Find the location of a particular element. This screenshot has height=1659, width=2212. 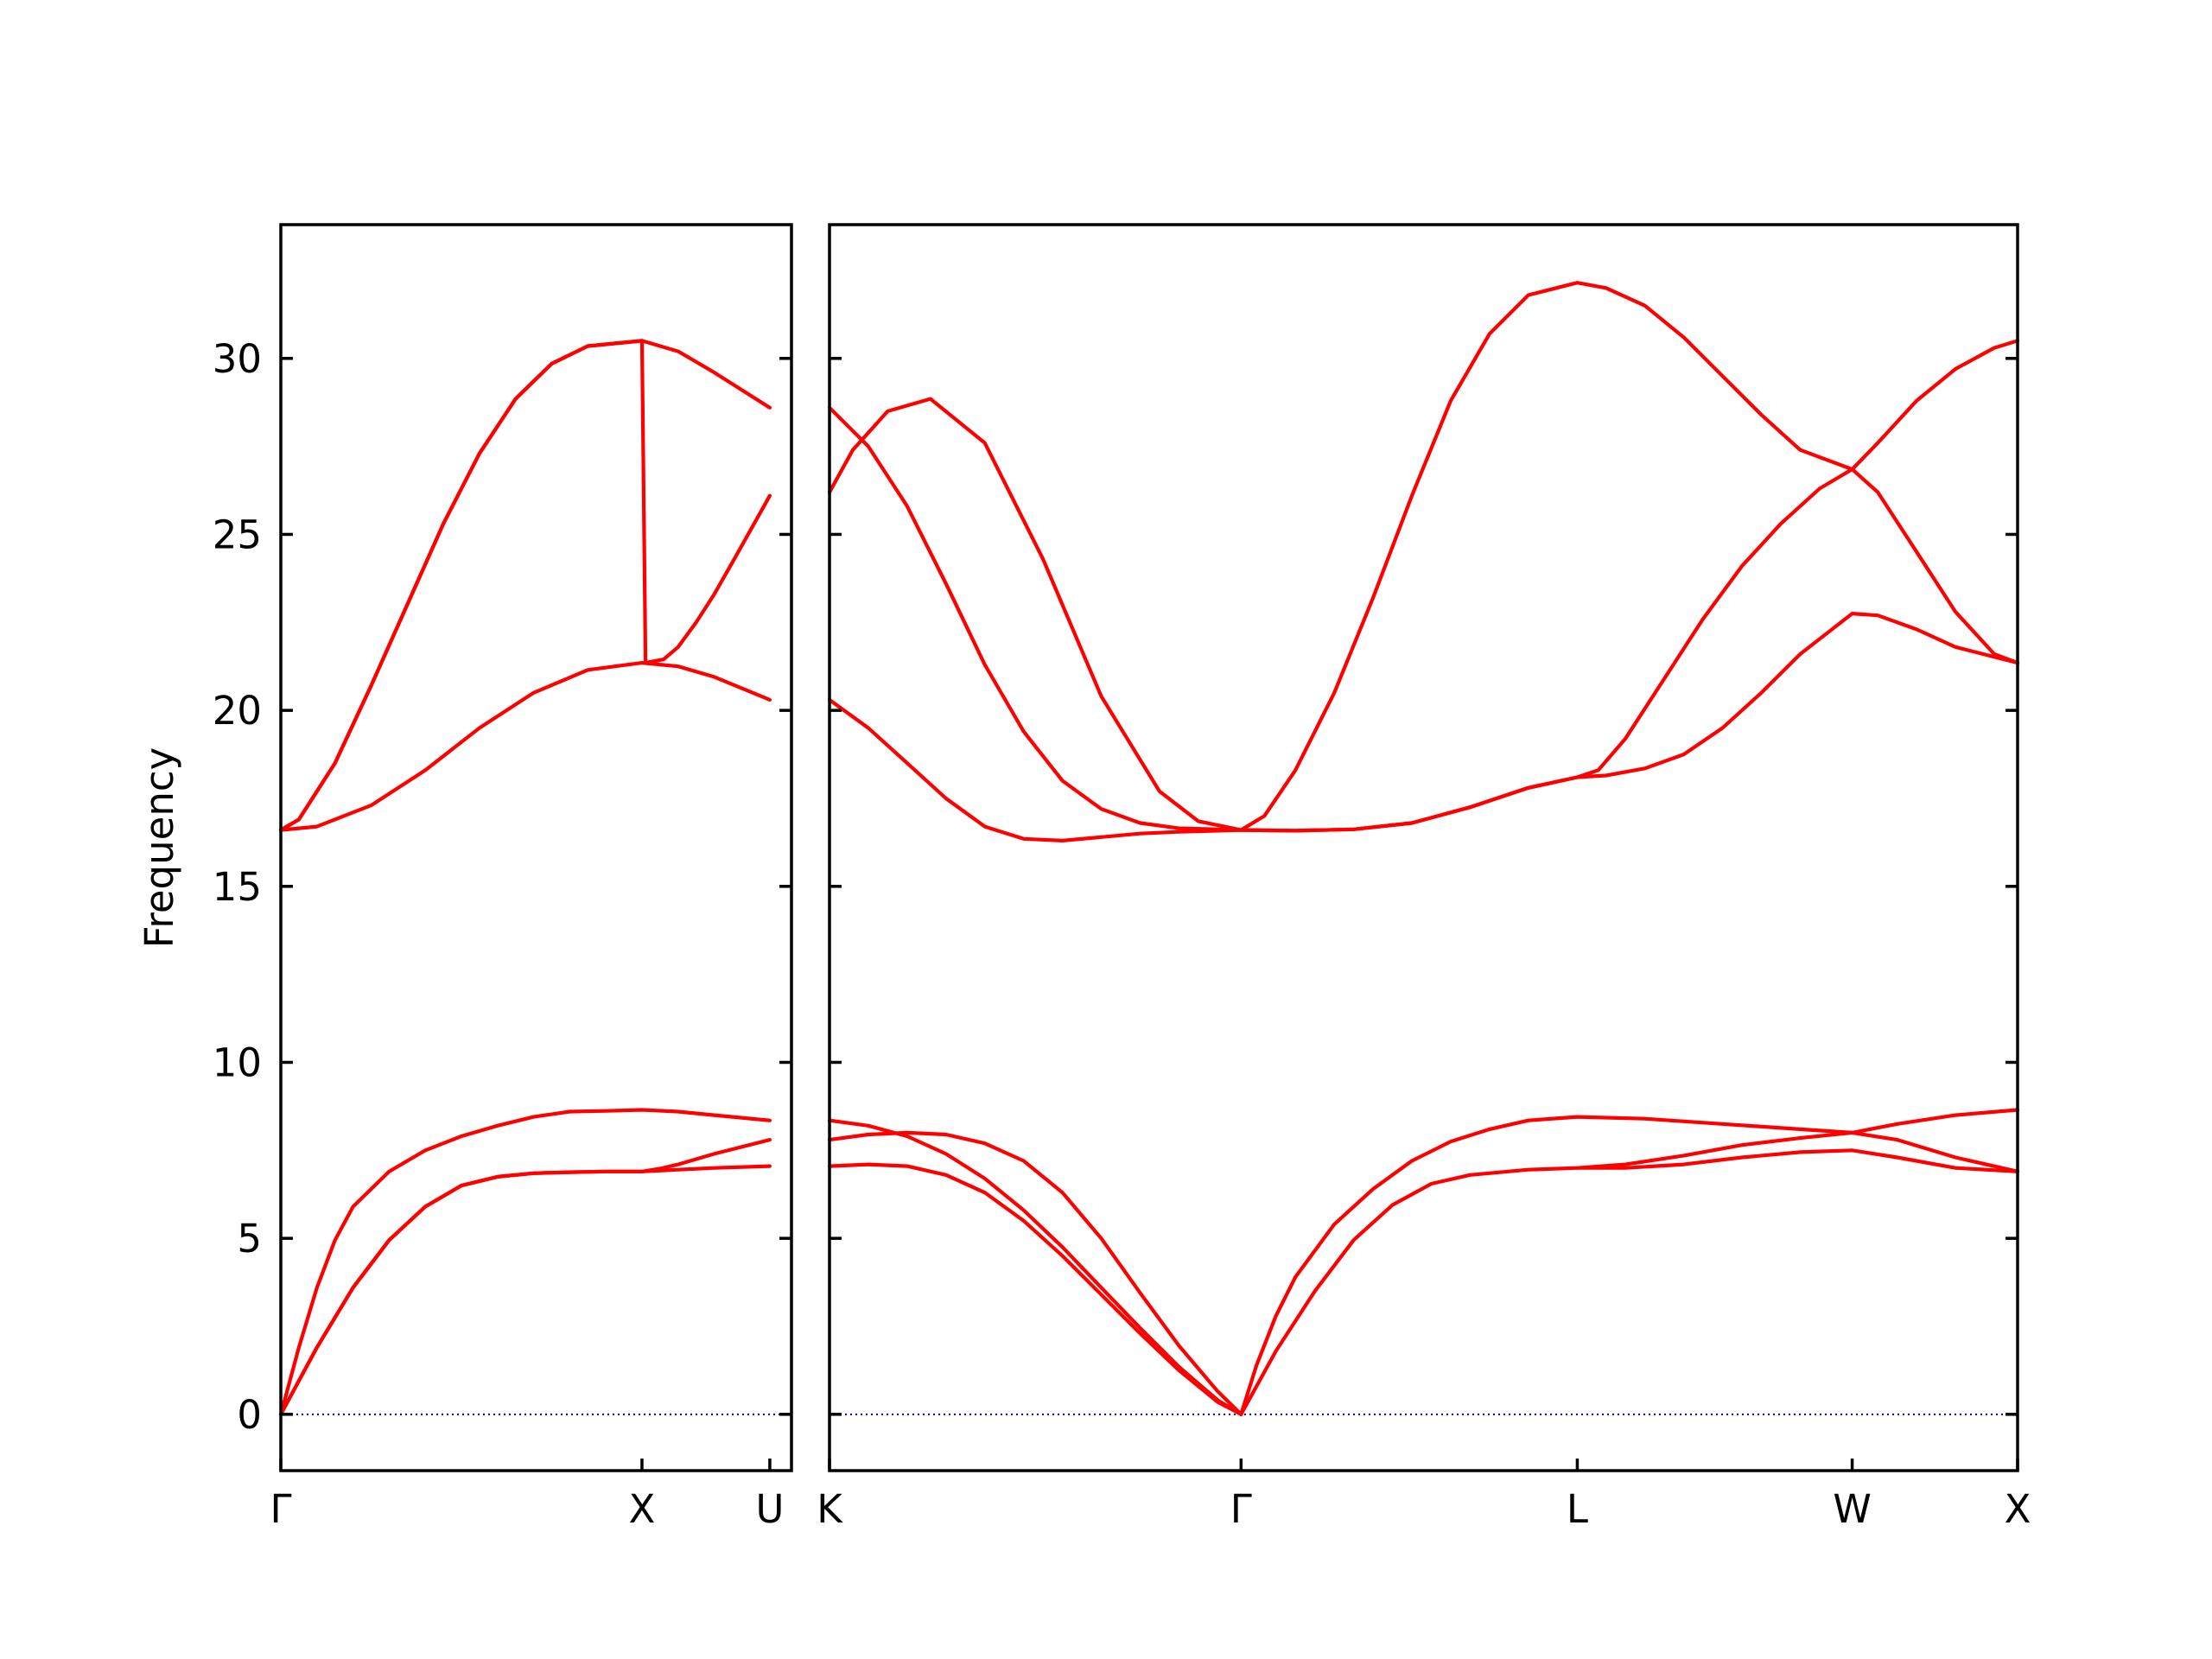

ytick-label-15: 15 is located at coordinates (237, 887).